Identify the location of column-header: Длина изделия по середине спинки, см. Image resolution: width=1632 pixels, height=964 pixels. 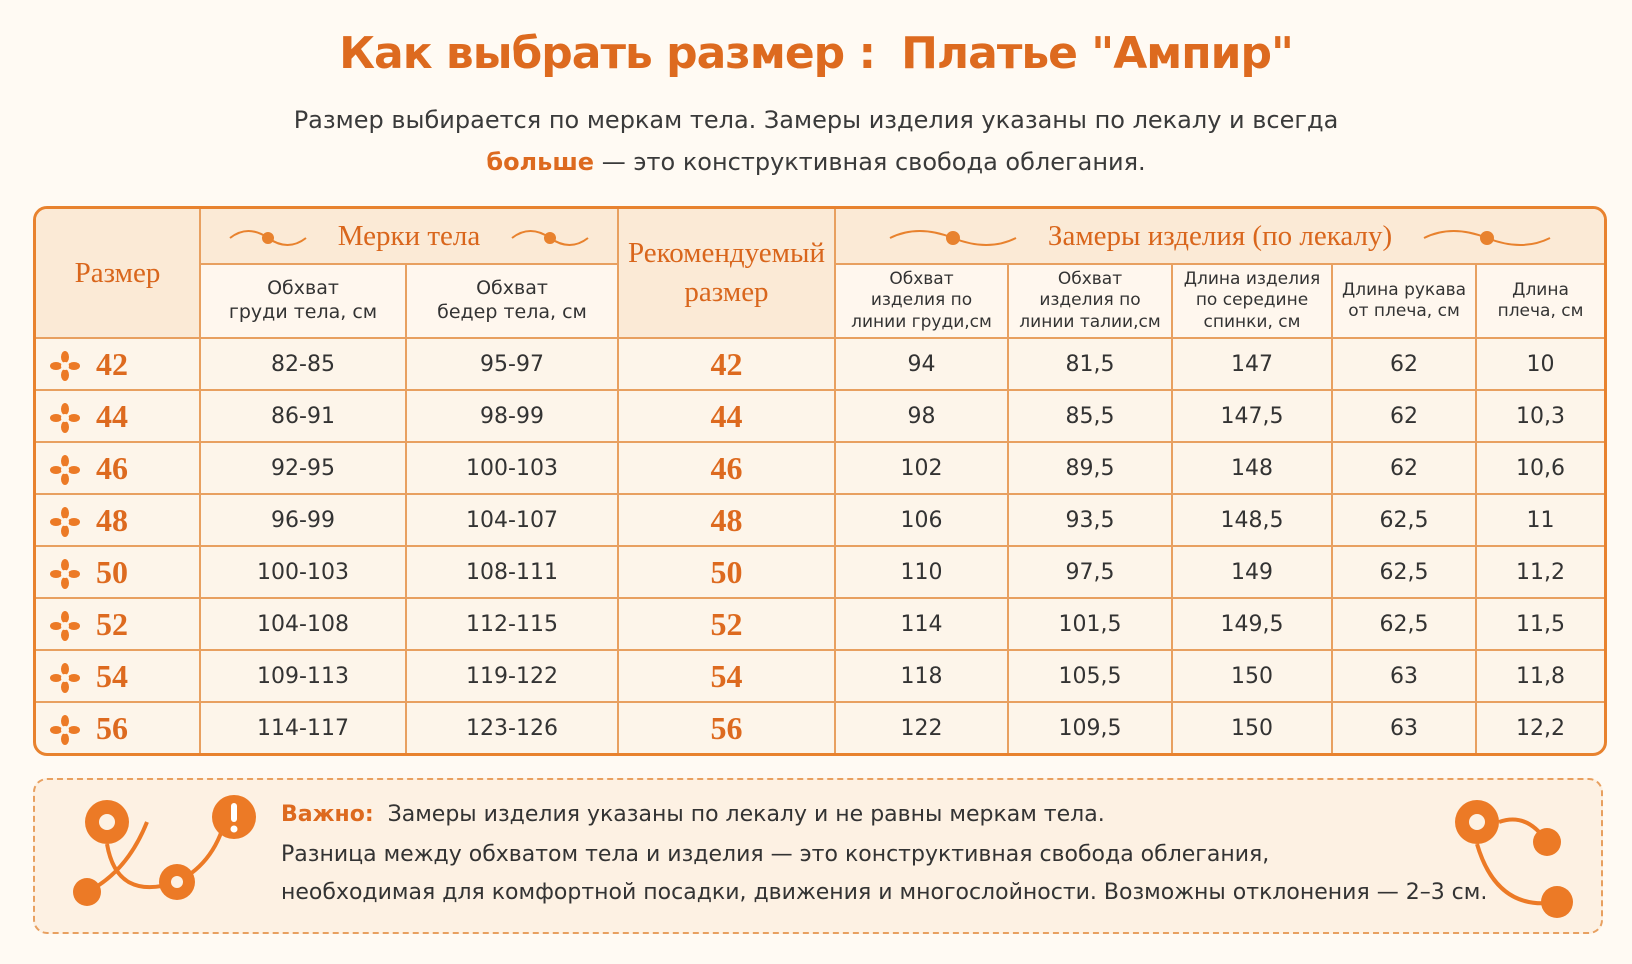
(1253, 302).